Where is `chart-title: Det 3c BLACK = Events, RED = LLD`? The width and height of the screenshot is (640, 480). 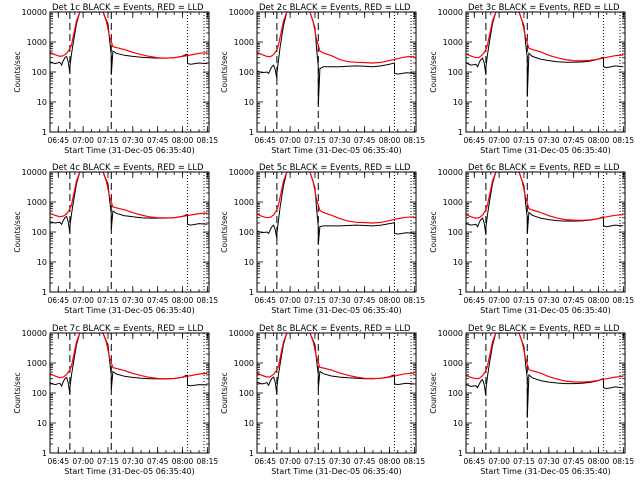 chart-title: Det 3c BLACK = Events, RED = LLD is located at coordinates (544, 8).